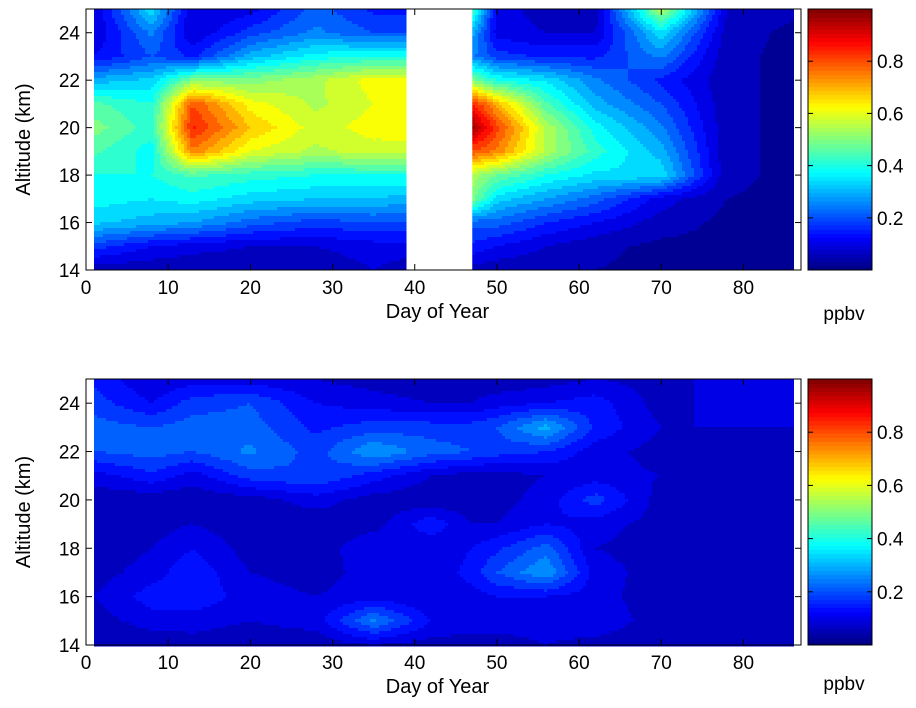  I want to click on colorbar-unit-label: ppbv, so click(844, 684).